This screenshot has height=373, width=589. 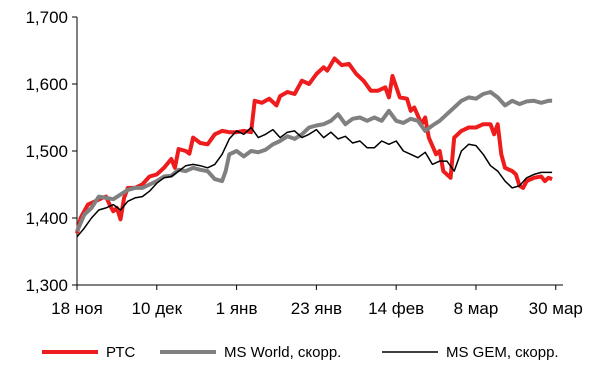 What do you see at coordinates (46, 17) in the screenshot?
I see `y-tick-label: 1,700` at bounding box center [46, 17].